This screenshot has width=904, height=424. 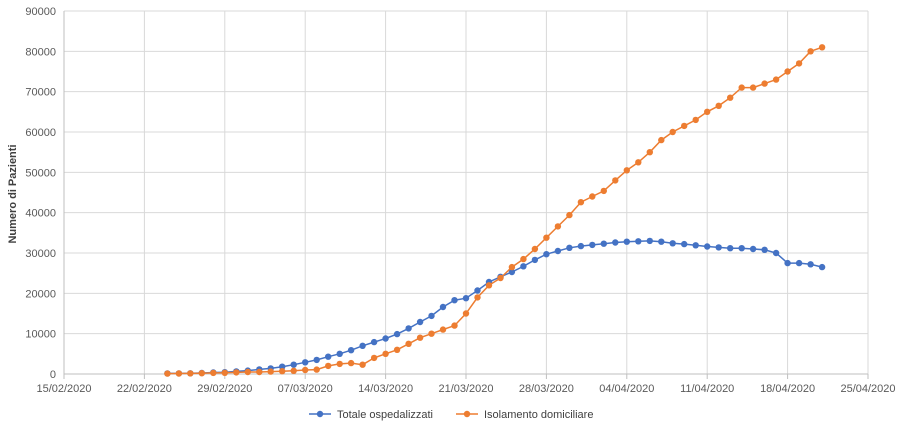 What do you see at coordinates (40, 173) in the screenshot?
I see `y-tick-label: 50000` at bounding box center [40, 173].